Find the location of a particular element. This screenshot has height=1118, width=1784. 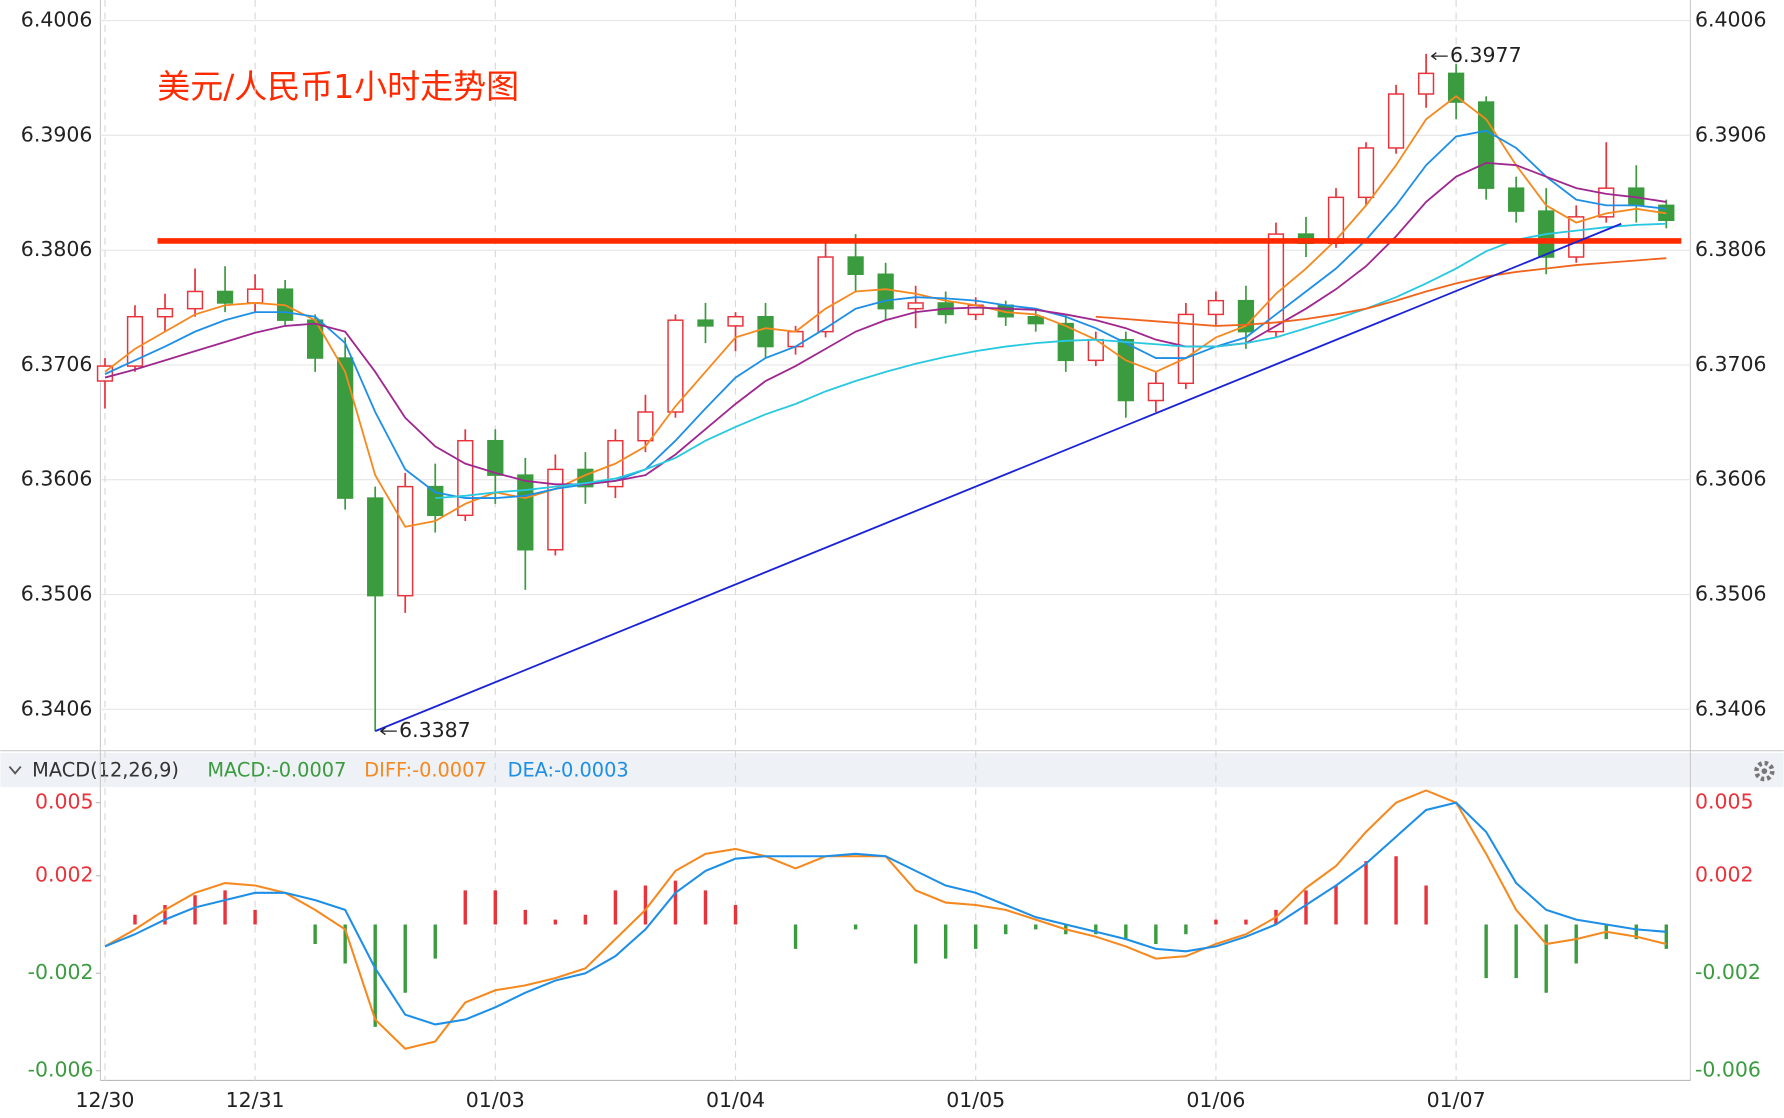

x-tick-label: 12/31 is located at coordinates (255, 1100).